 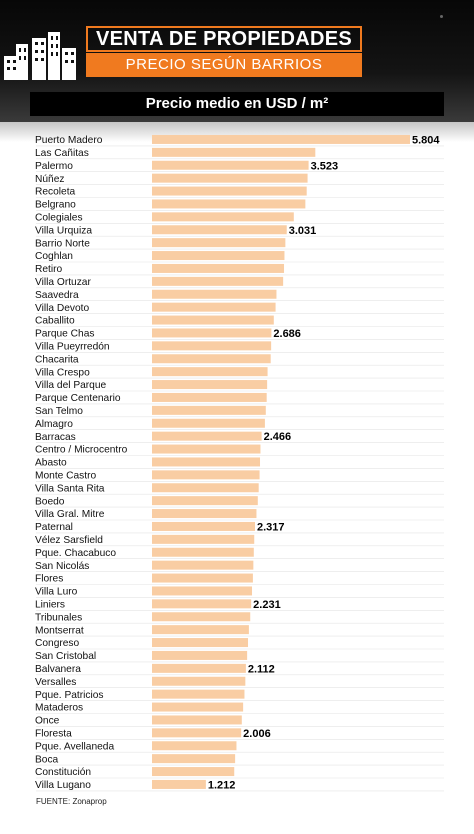 What do you see at coordinates (49, 179) in the screenshot?
I see `category-label: Núñez` at bounding box center [49, 179].